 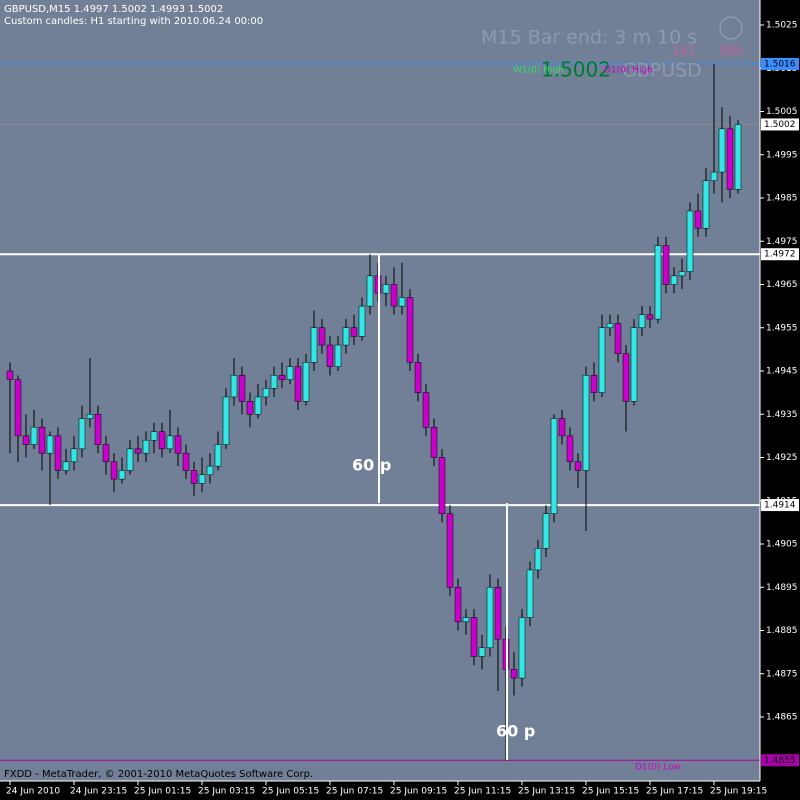 I want to click on level-label: 1.5016, so click(x=780, y=64).